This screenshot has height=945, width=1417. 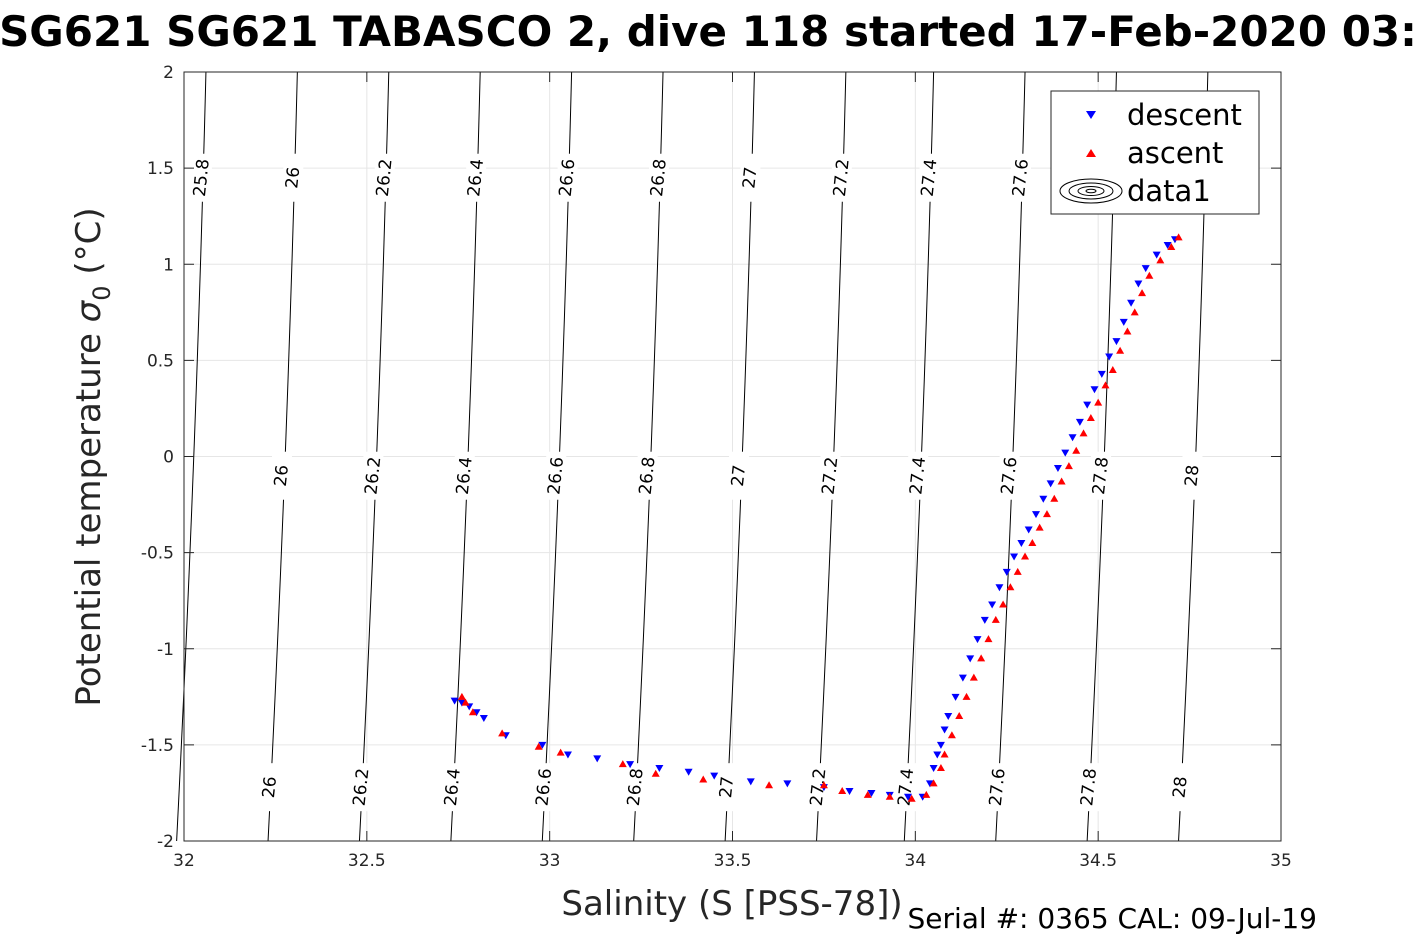 I want to click on serial-cal-footer: Serial #: 0365 CAL: 09-Jul-19, so click(x=1112, y=918).